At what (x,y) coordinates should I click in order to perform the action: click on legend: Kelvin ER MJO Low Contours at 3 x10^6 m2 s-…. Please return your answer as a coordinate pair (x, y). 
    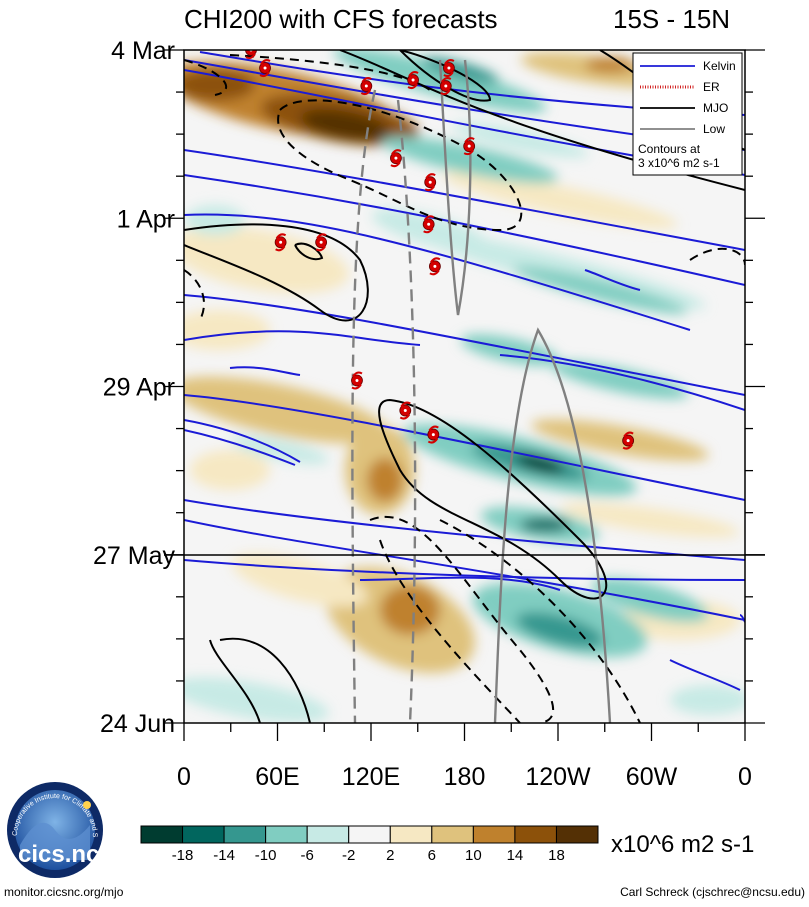
    Looking at the image, I should click on (687, 114).